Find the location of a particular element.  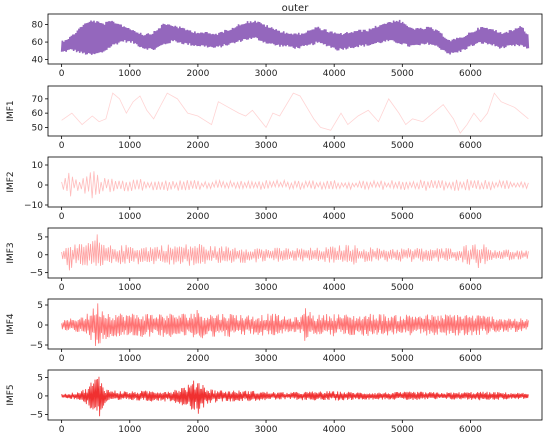

y-tick-label: 70 is located at coordinates (38, 100).